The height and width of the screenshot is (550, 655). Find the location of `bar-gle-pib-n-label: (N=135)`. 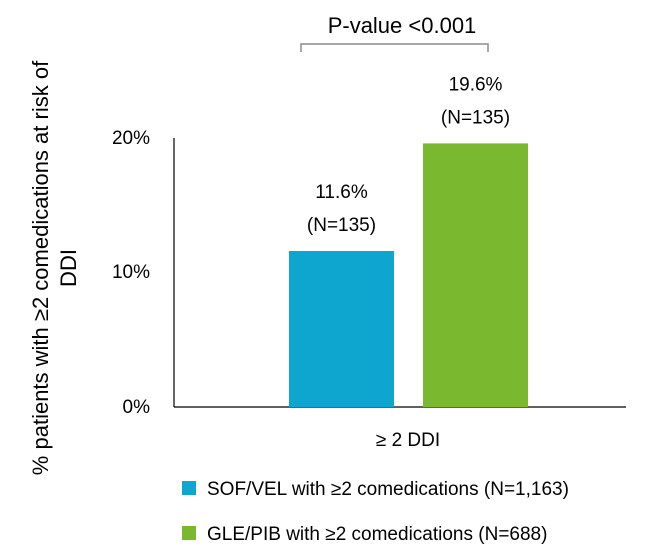

bar-gle-pib-n-label: (N=135) is located at coordinates (475, 117).